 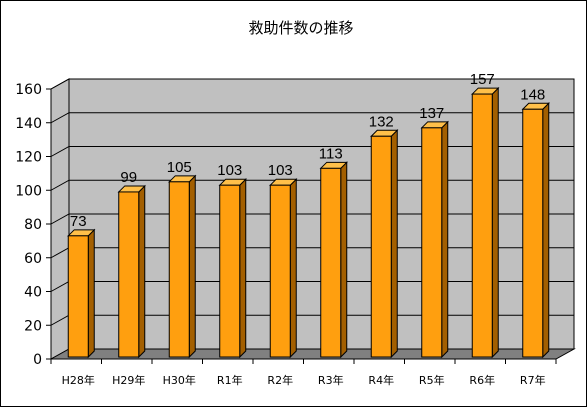 I want to click on y-tick-label: 160, so click(x=28, y=90).